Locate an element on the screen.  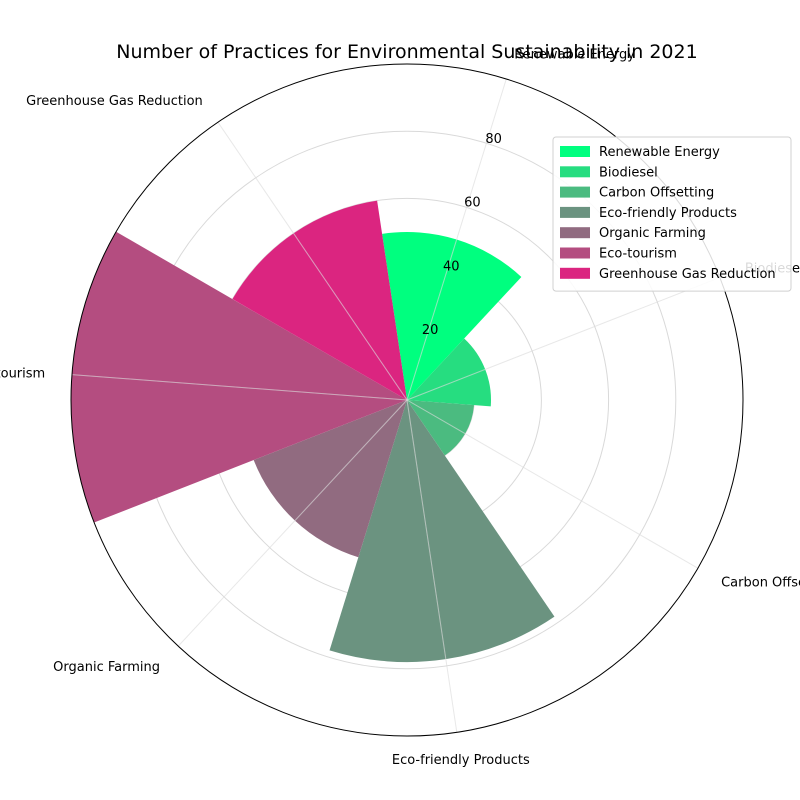
category-label: Greenhouse Gas Reduction is located at coordinates (114, 101).